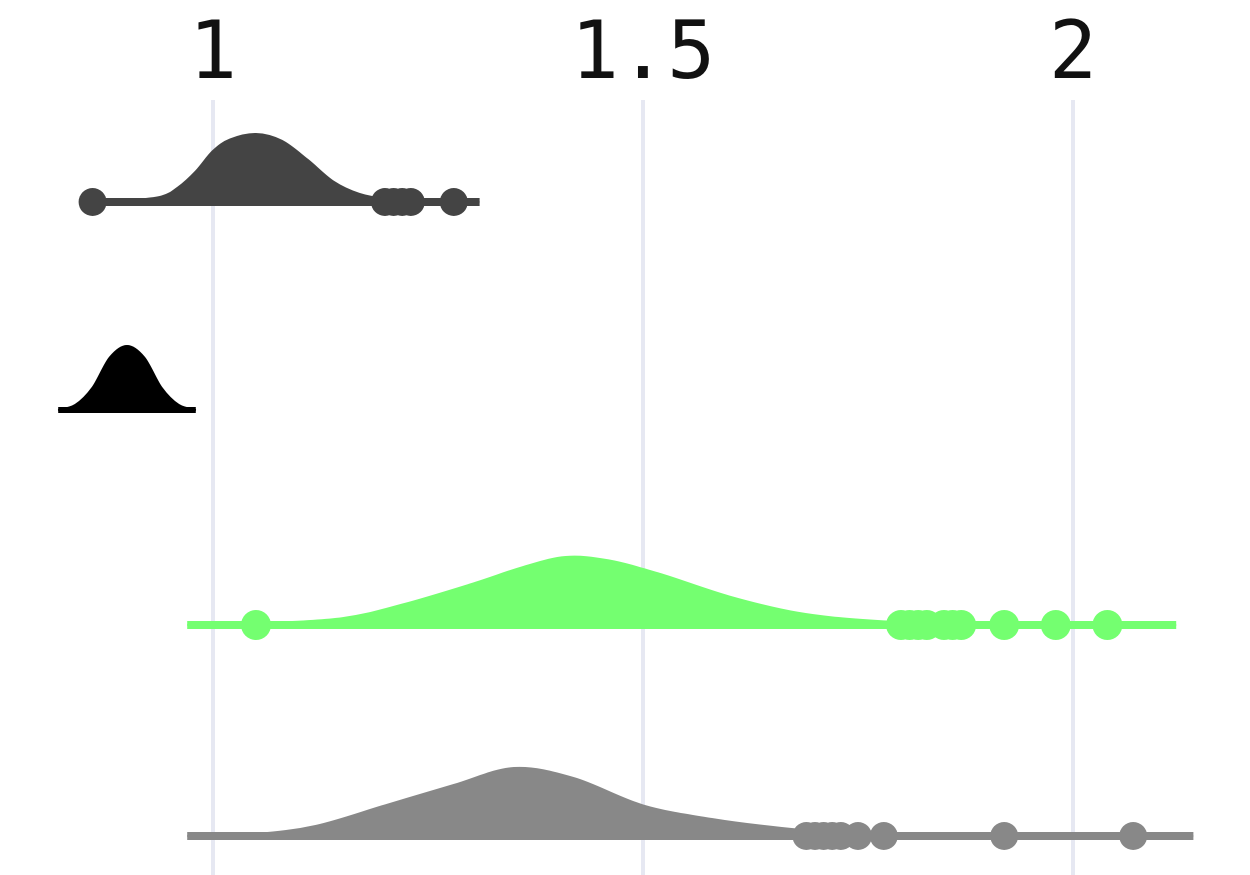 Image resolution: width=1250 pixels, height=875 pixels. I want to click on x-tick-label-1: 1.5, so click(643, 50).